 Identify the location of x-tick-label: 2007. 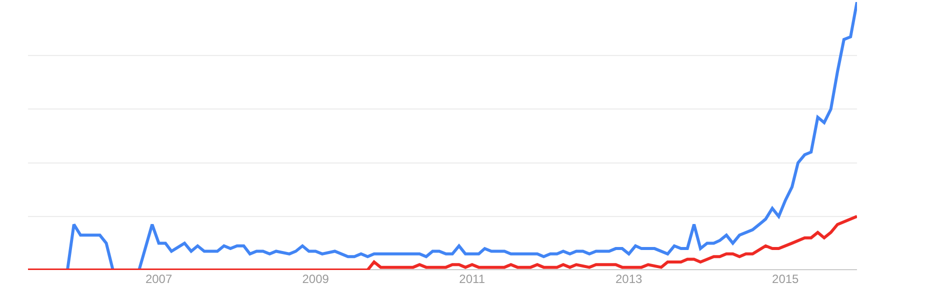
(158, 279).